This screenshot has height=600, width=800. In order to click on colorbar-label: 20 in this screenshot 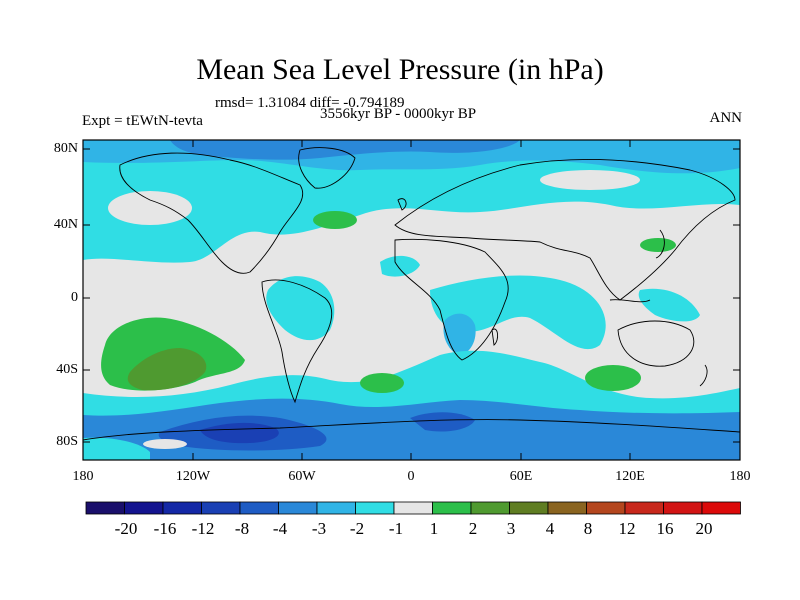, I will do `click(704, 528)`.